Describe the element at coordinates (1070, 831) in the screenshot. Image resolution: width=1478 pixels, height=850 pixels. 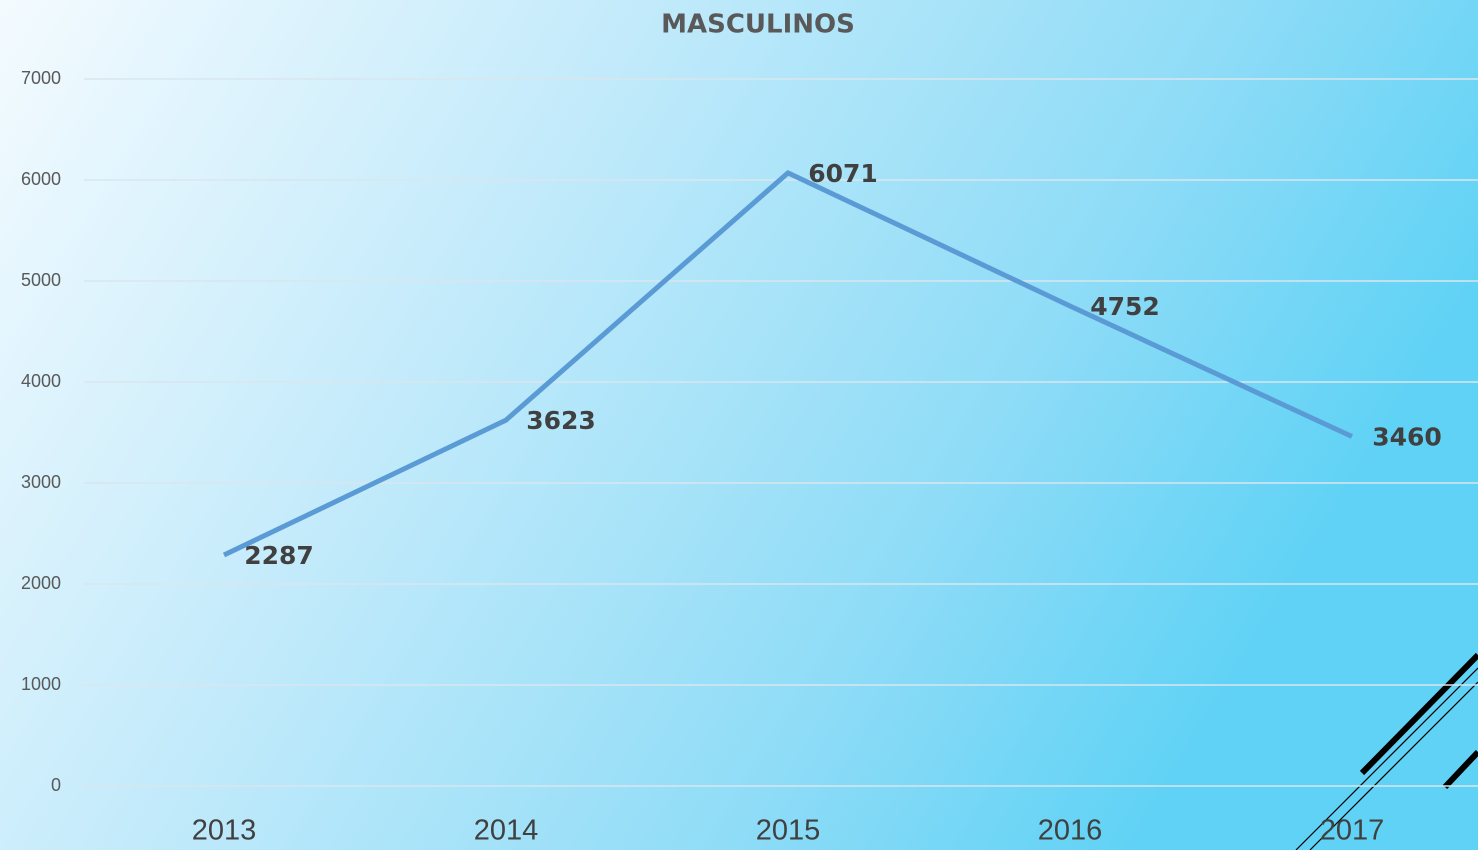
I see `x-tick-label: 2016` at that location.